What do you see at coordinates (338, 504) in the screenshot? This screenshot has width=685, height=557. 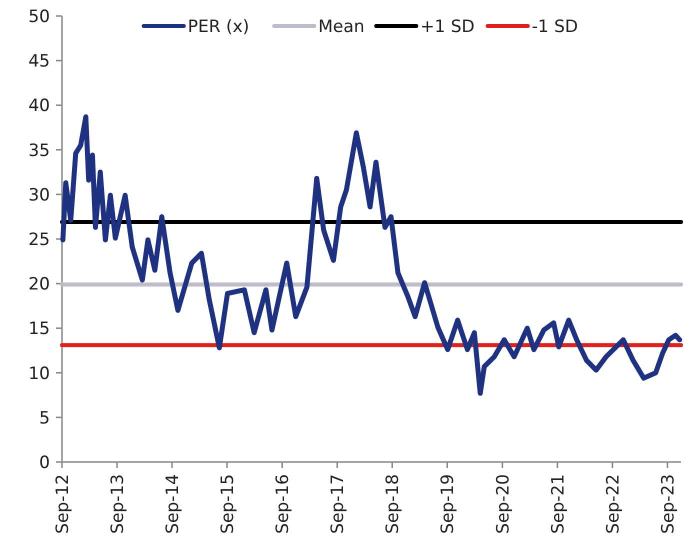 I see `x-tick-label: Sep-17` at bounding box center [338, 504].